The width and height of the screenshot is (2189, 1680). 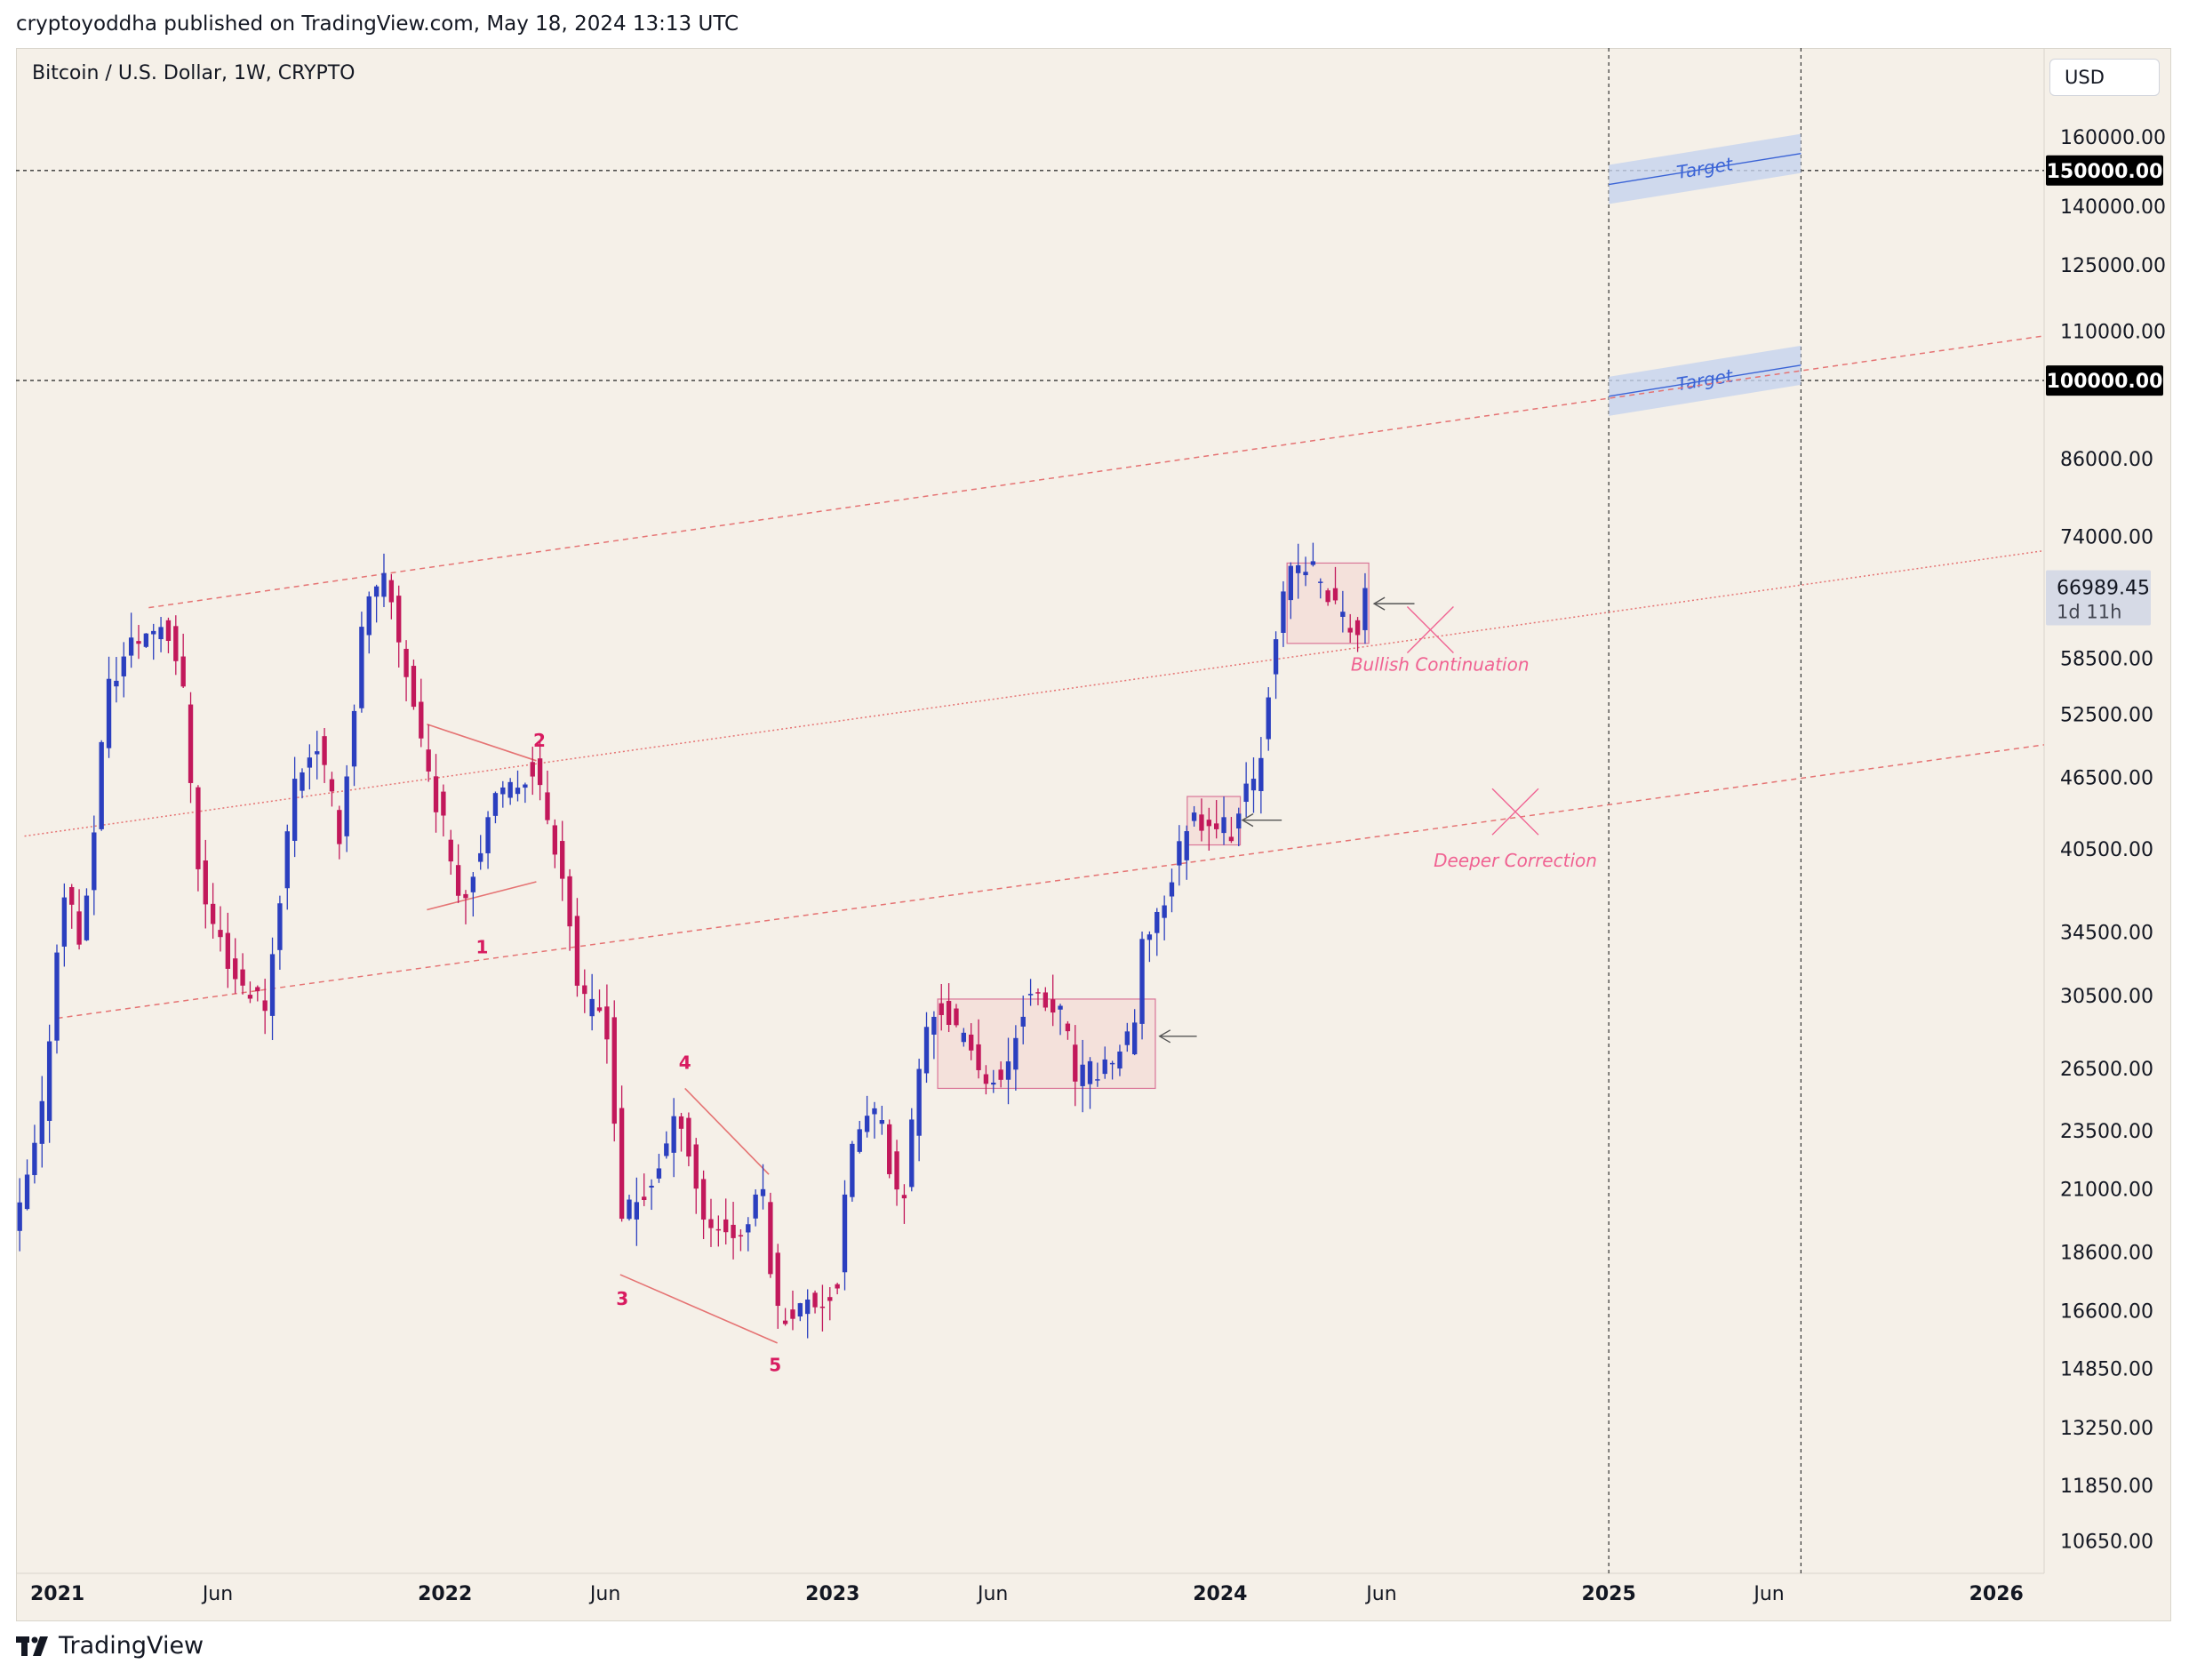 I want to click on y-tick-label: 10650.00, so click(x=2106, y=1542).